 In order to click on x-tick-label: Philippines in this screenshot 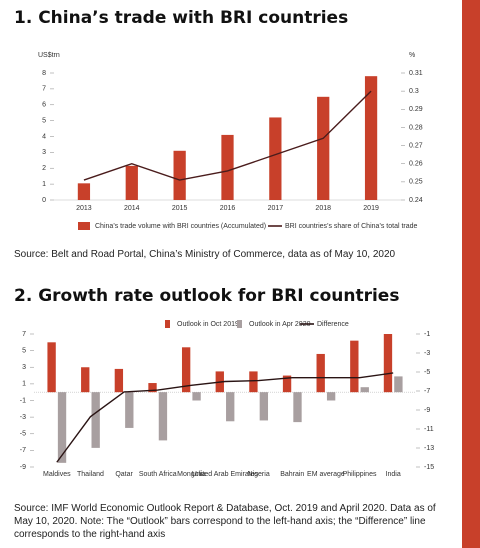, I will do `click(360, 474)`.